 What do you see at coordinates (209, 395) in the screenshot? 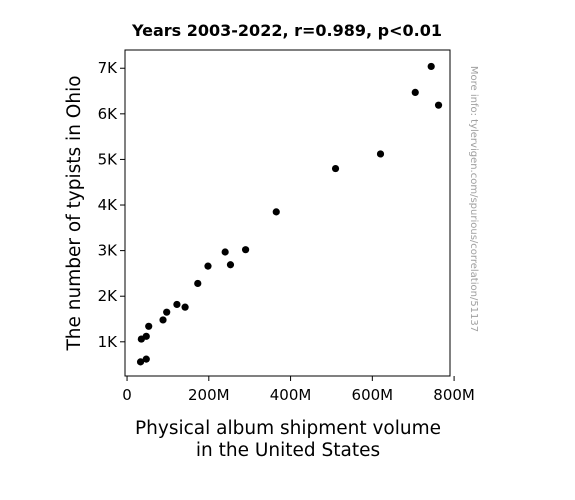
I see `x-tick-label: 200M` at bounding box center [209, 395].